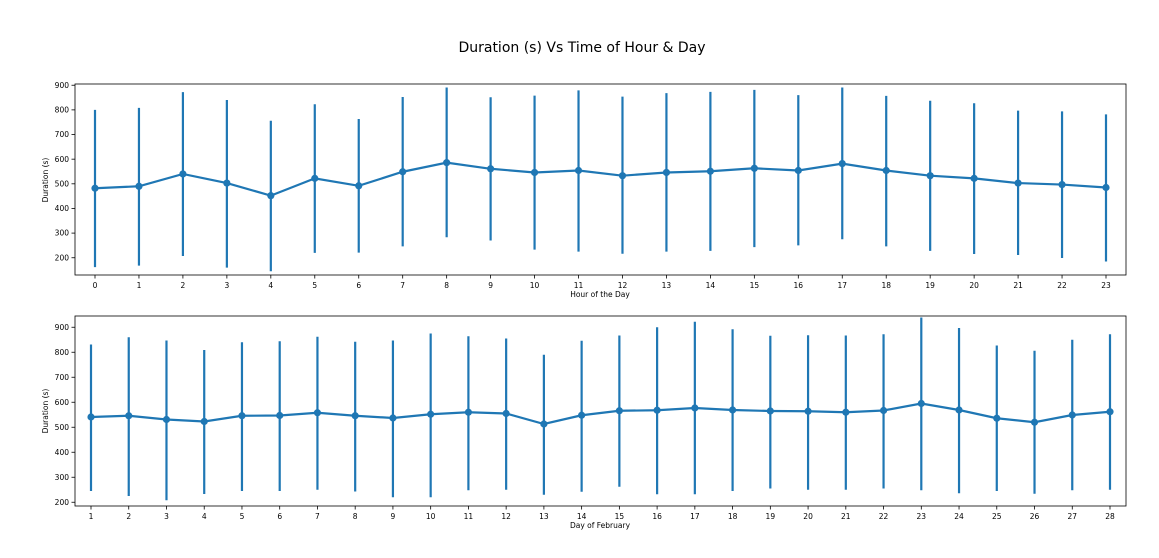 This screenshot has width=1159, height=558. Describe the element at coordinates (62, 233) in the screenshot. I see `y-tick-label: 300` at that location.